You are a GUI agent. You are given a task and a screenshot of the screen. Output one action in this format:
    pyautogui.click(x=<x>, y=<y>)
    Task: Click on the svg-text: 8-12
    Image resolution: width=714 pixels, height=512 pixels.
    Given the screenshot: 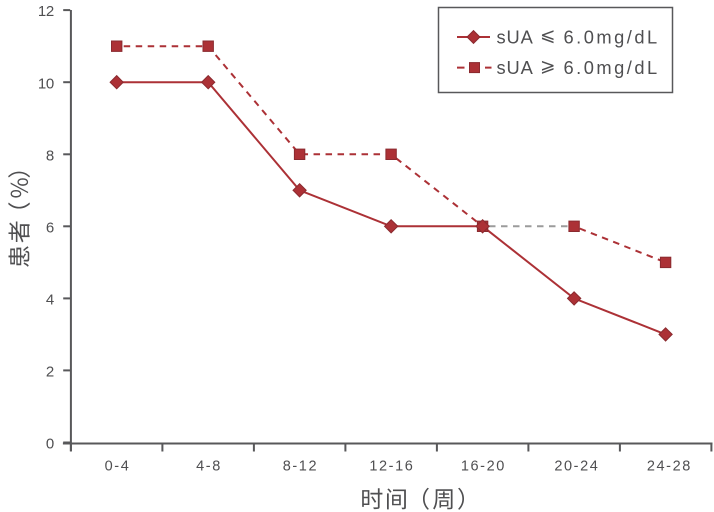 What is the action you would take?
    pyautogui.click(x=300, y=467)
    